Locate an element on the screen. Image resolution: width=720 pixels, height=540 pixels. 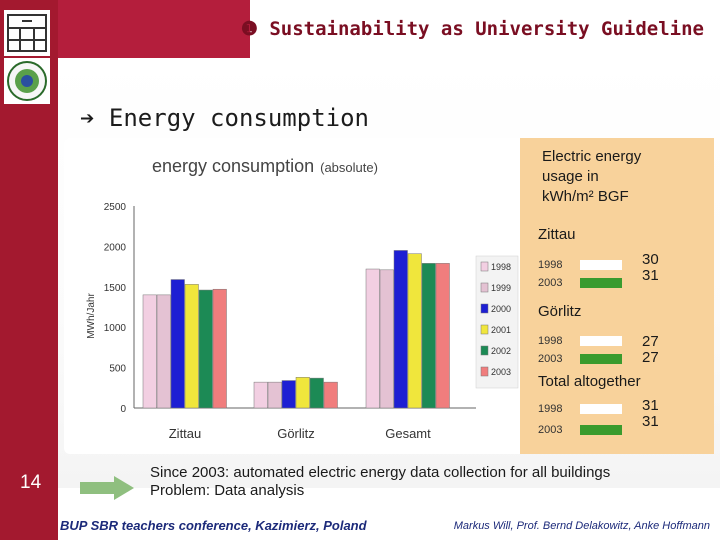
slide-subtitle: ➔ Energy consumption is located at coordinates (224, 118).